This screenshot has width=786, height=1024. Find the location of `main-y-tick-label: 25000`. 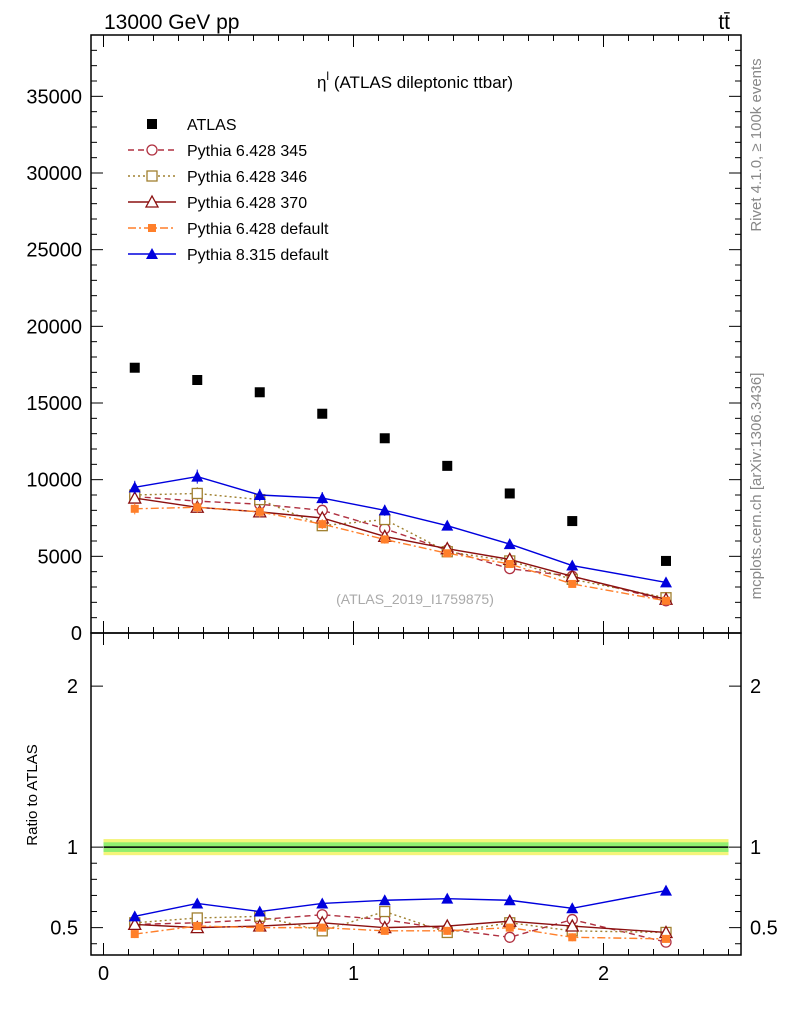

main-y-tick-label: 25000 is located at coordinates (54, 251).